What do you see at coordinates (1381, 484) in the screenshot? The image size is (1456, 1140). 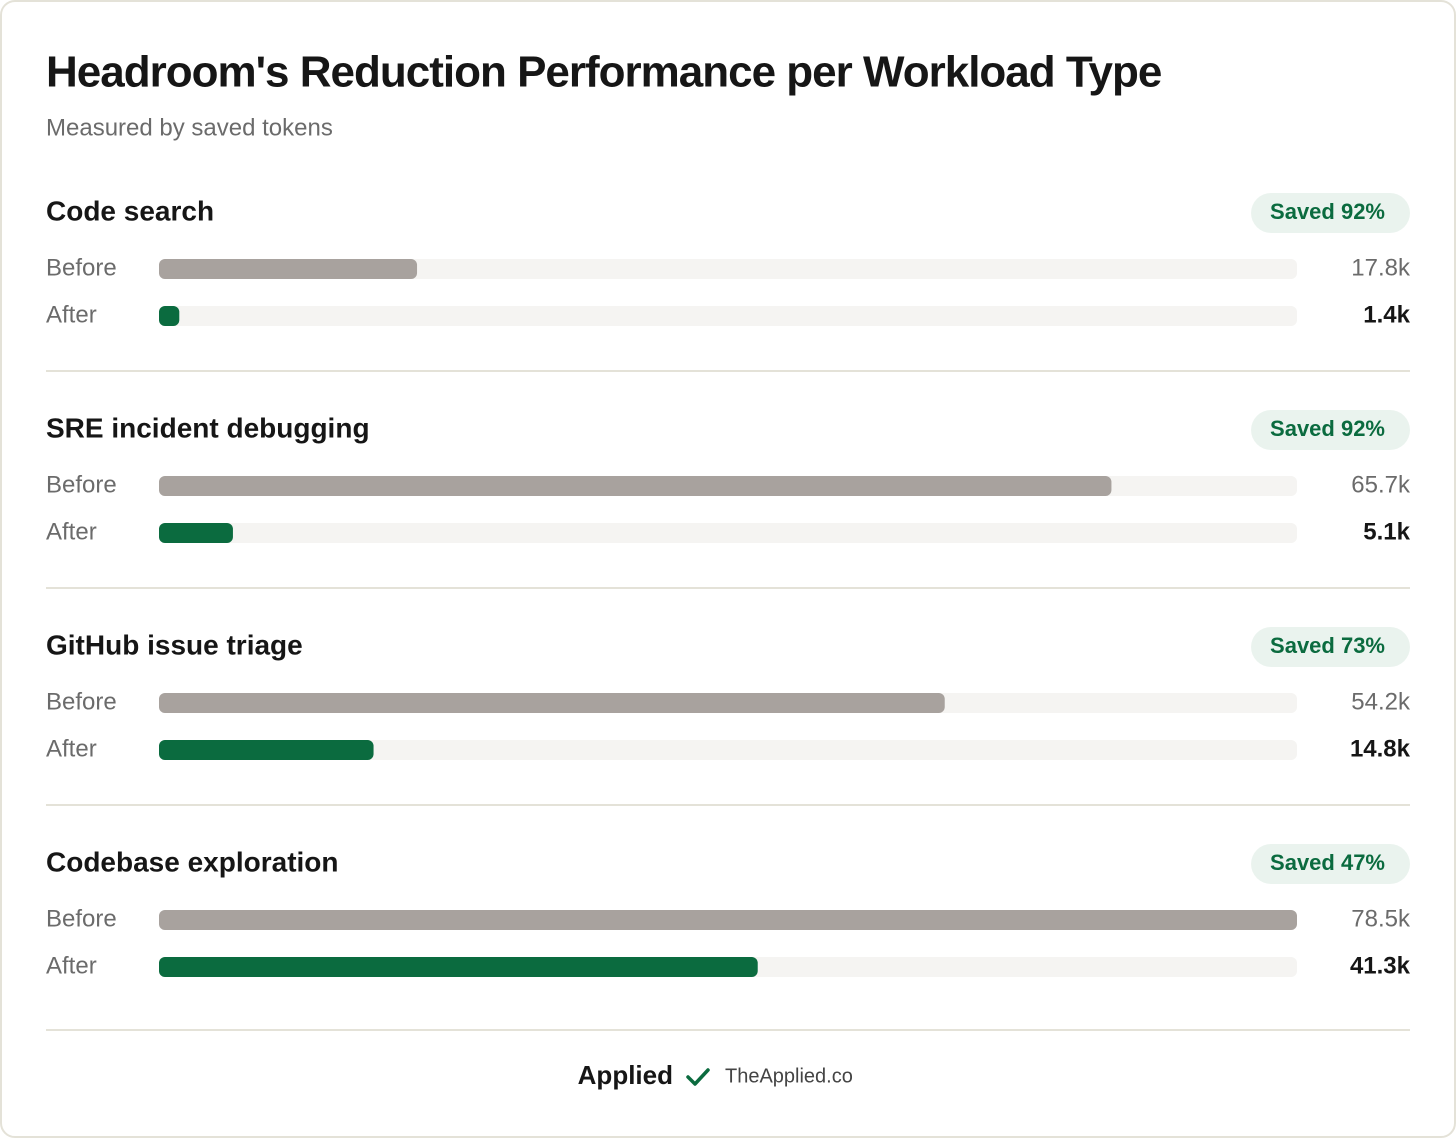 I see `value-label: 65.7k` at bounding box center [1381, 484].